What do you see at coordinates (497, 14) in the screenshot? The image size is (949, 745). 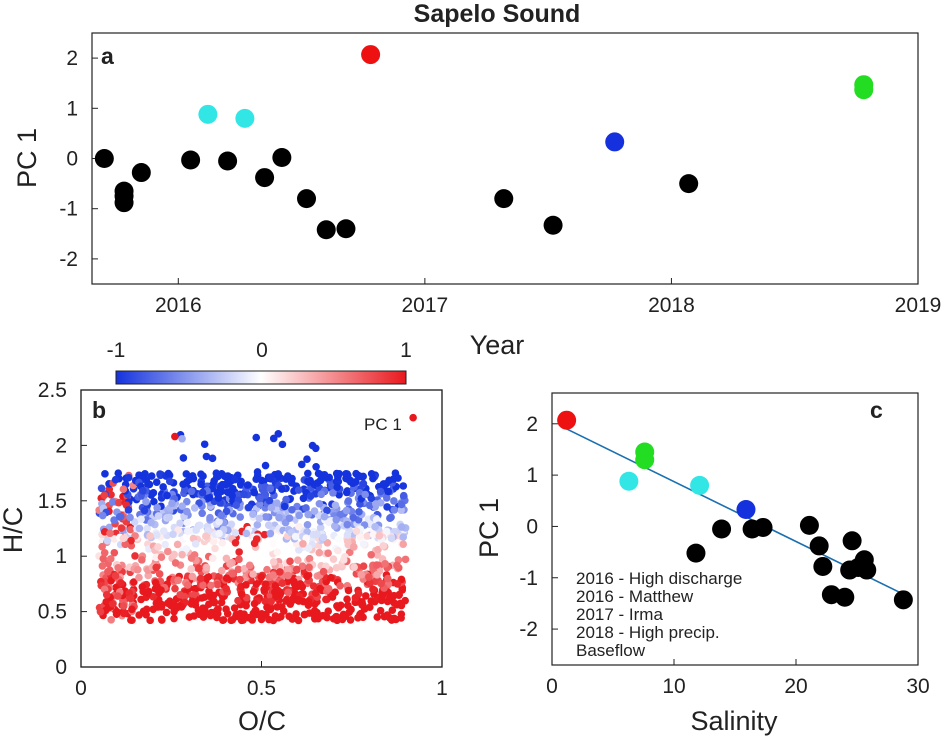 I see `figure-title: Sapelo Sound` at bounding box center [497, 14].